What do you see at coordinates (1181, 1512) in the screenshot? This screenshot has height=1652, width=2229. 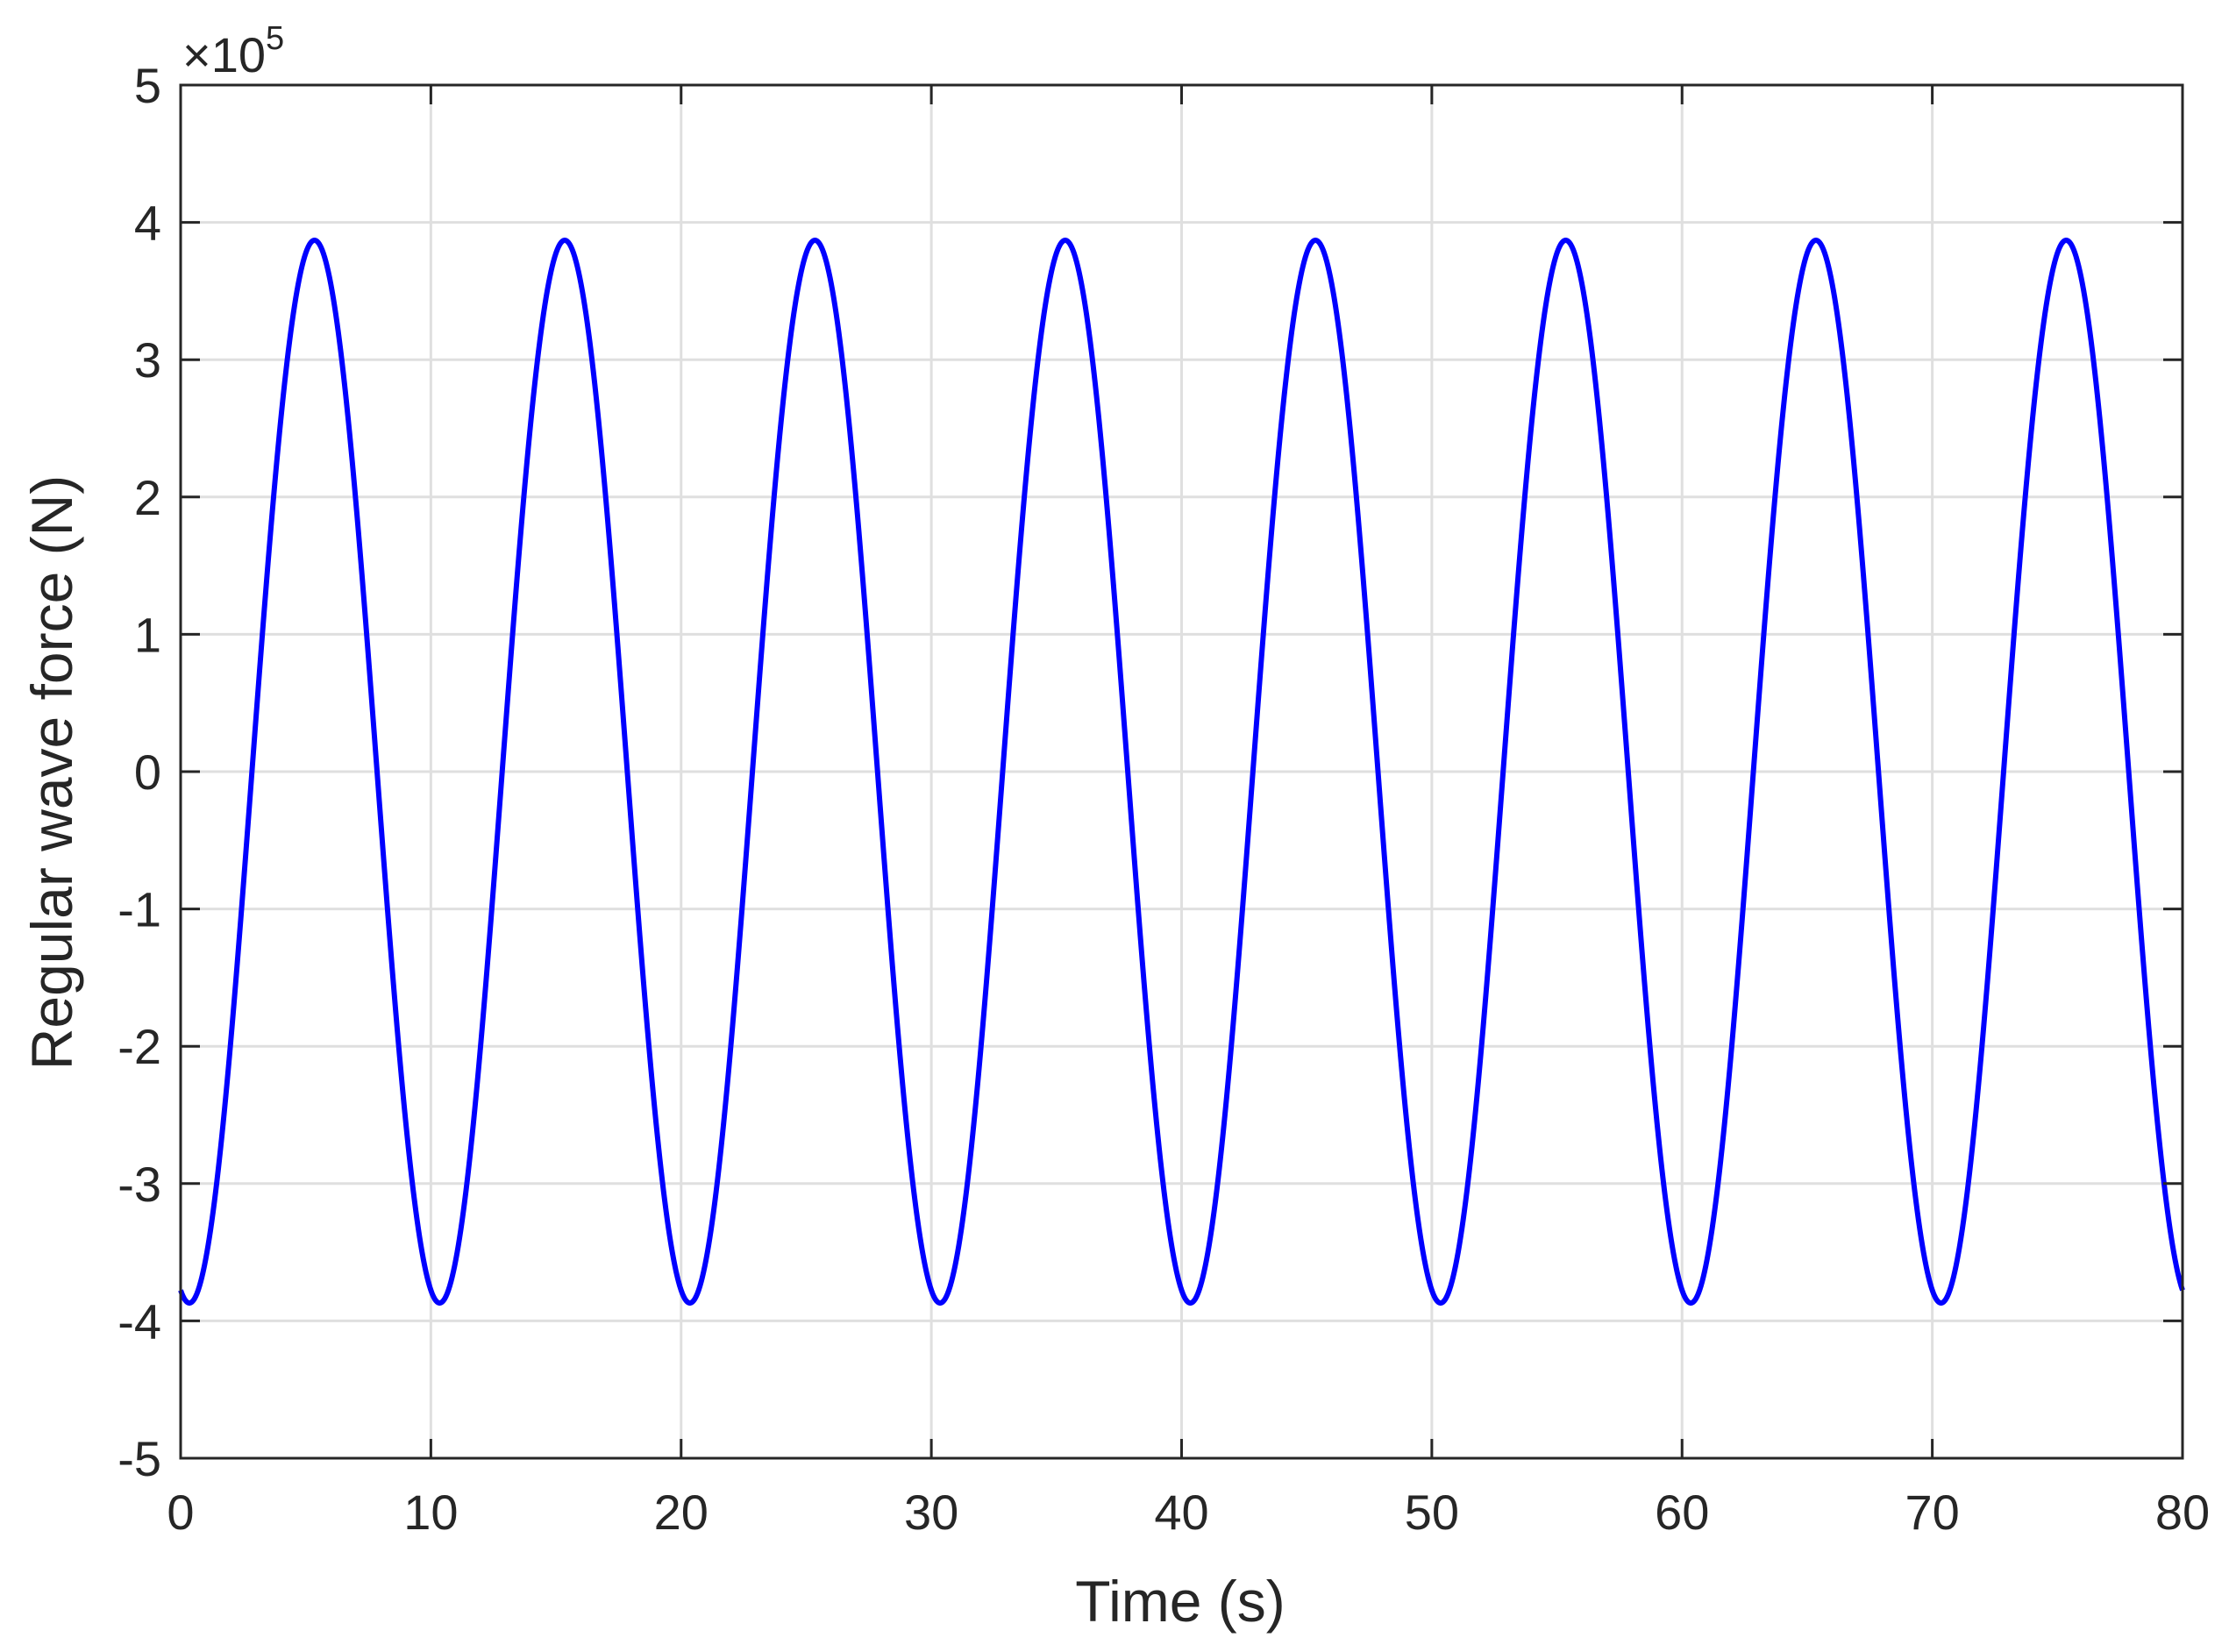 I see `x-tick-label: 40` at bounding box center [1181, 1512].